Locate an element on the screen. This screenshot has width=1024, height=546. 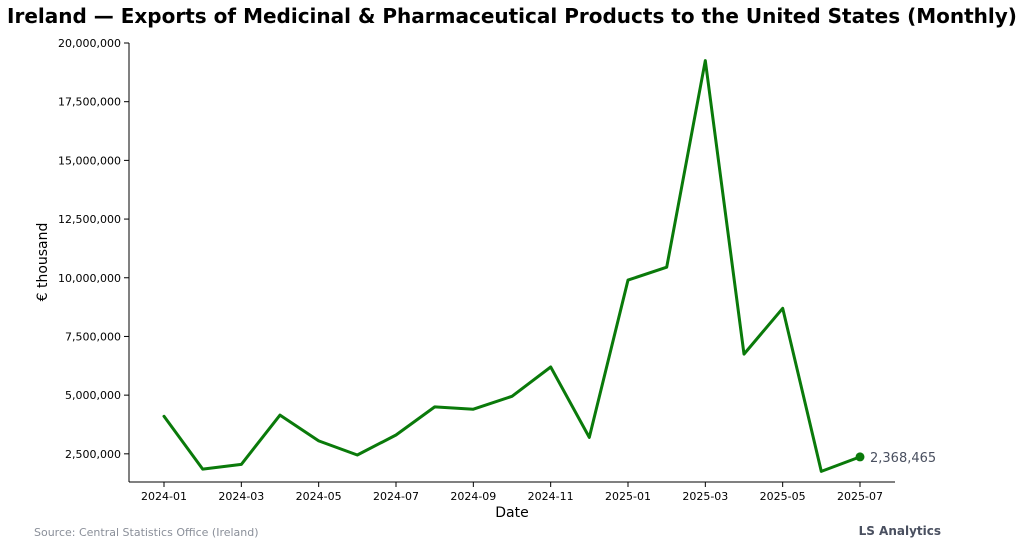
y-tick-label: 20,000,000 is located at coordinates (89, 43).